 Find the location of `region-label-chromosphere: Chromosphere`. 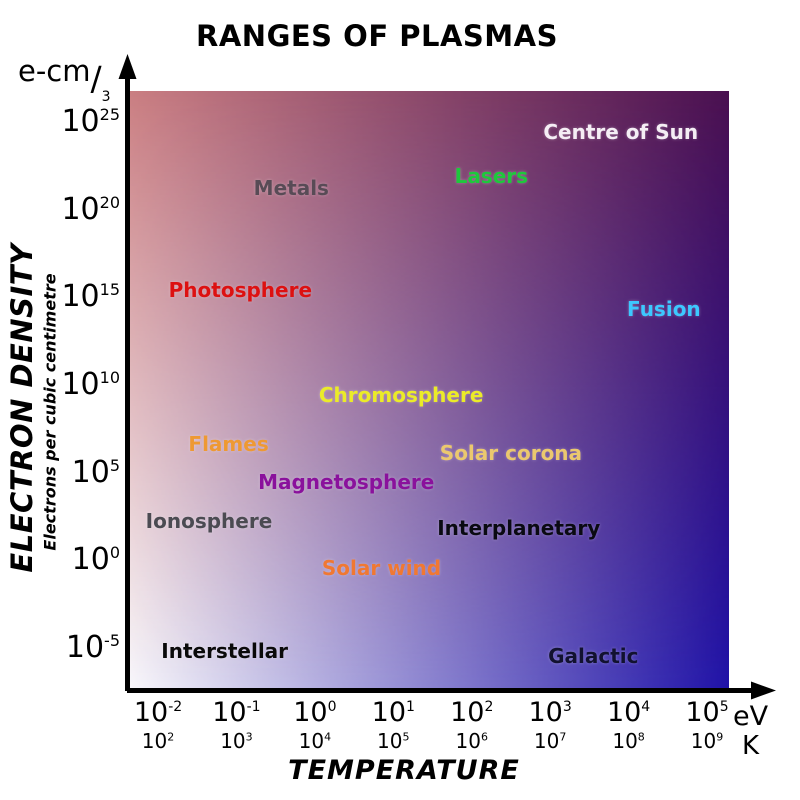

region-label-chromosphere: Chromosphere is located at coordinates (401, 394).